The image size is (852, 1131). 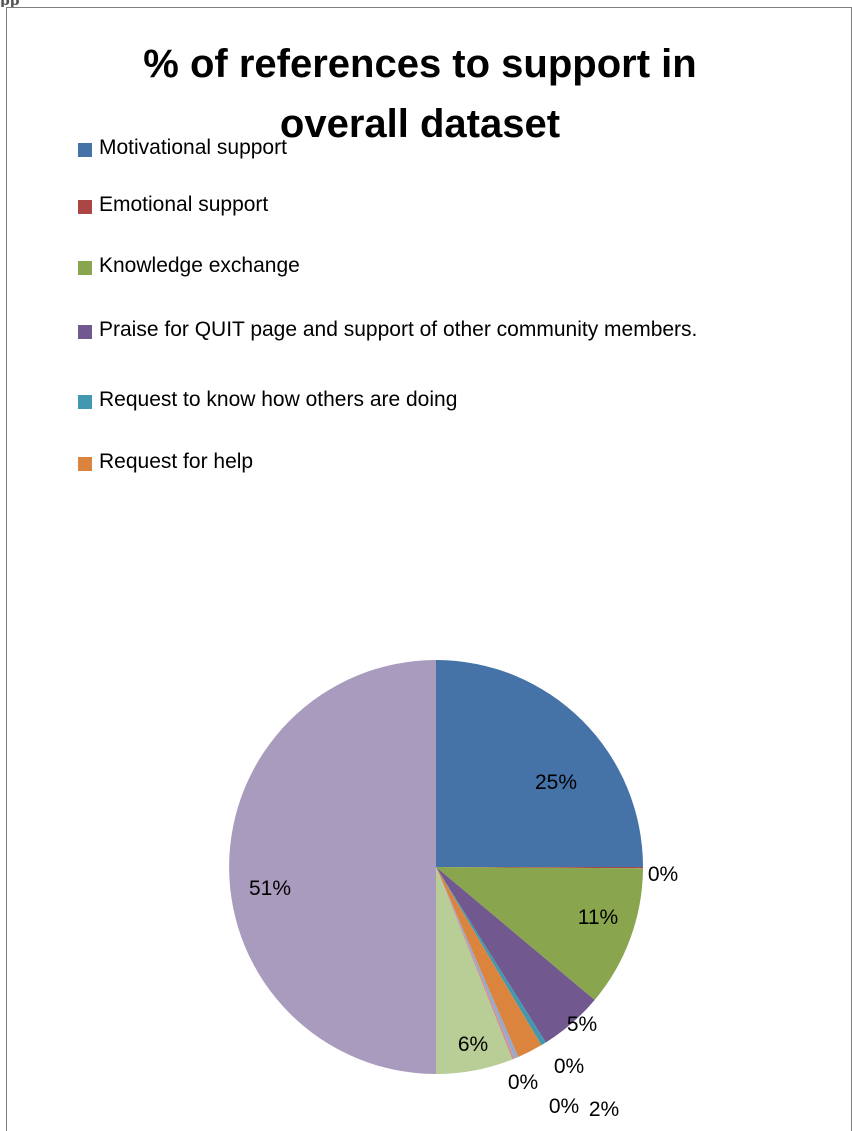 I want to click on legend-label: Emotional support, so click(x=184, y=204).